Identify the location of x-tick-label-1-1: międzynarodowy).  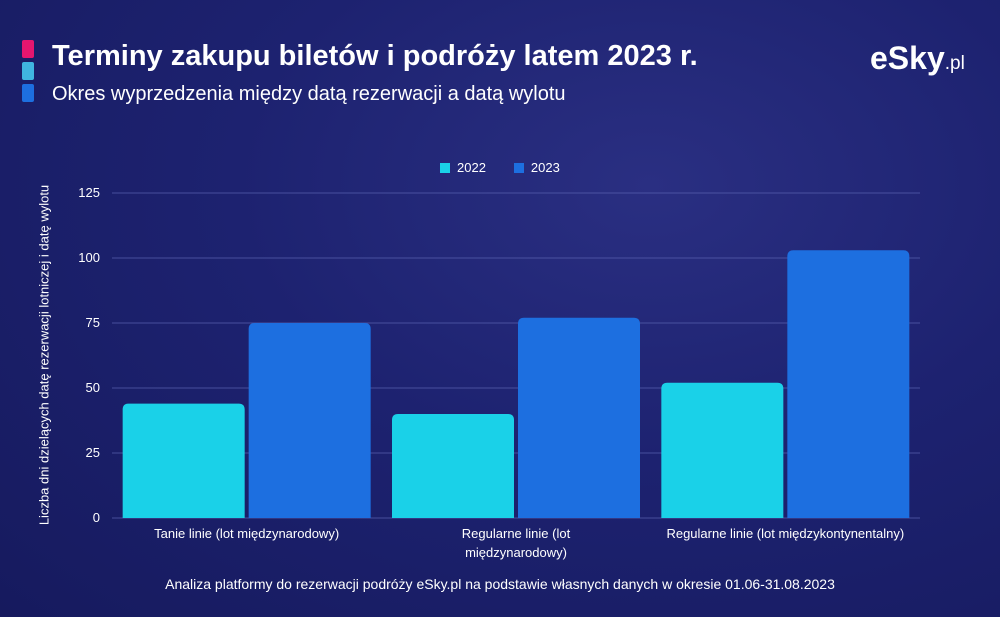
(516, 552).